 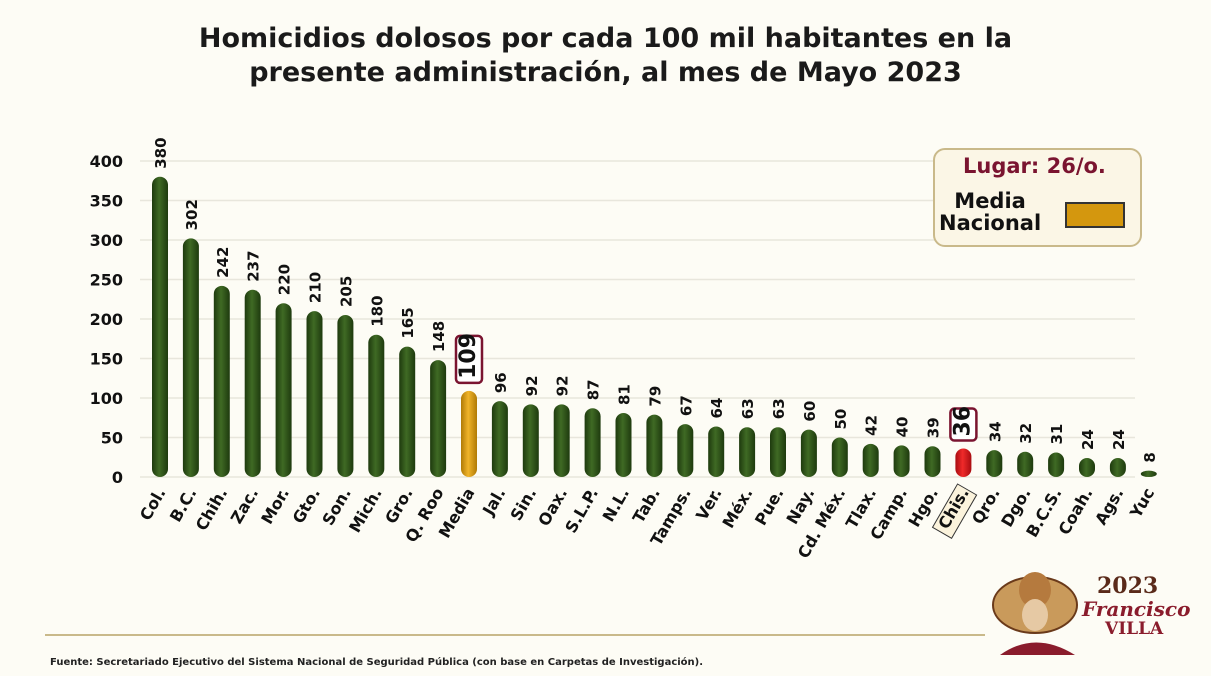 I want to click on bar-Gro., so click(x=407, y=411).